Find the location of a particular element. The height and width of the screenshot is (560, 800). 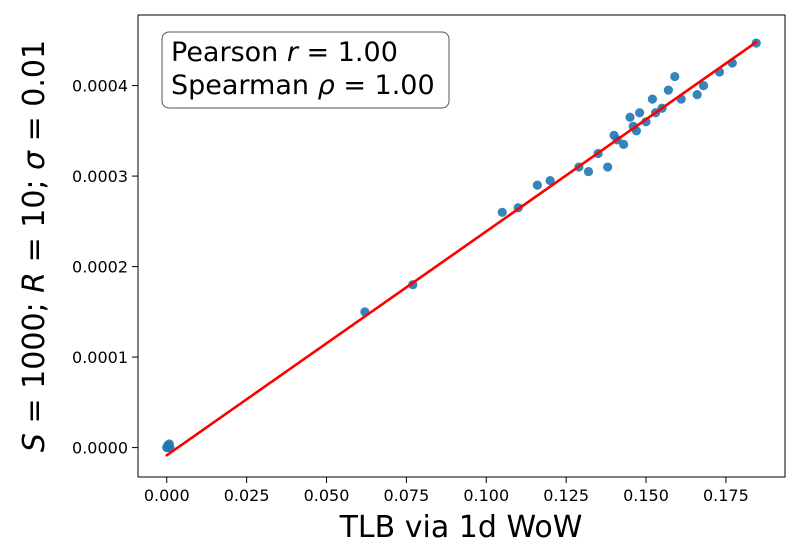

y-tick-label: 0.0000 is located at coordinates (100, 448).